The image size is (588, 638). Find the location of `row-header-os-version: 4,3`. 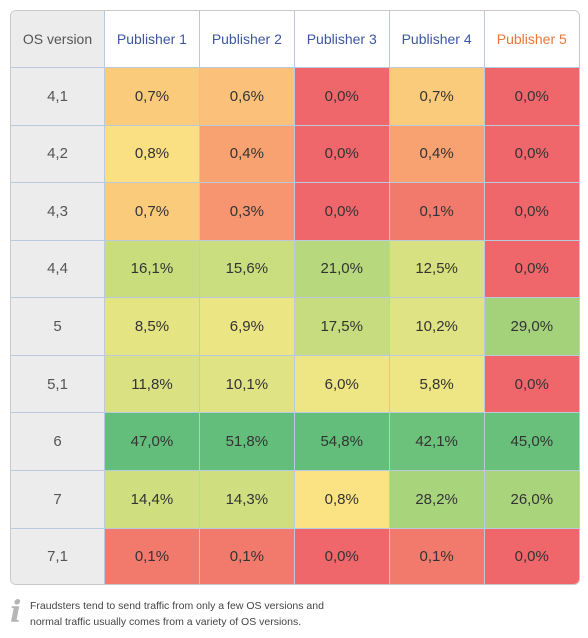

row-header-os-version: 4,3 is located at coordinates (58, 211).